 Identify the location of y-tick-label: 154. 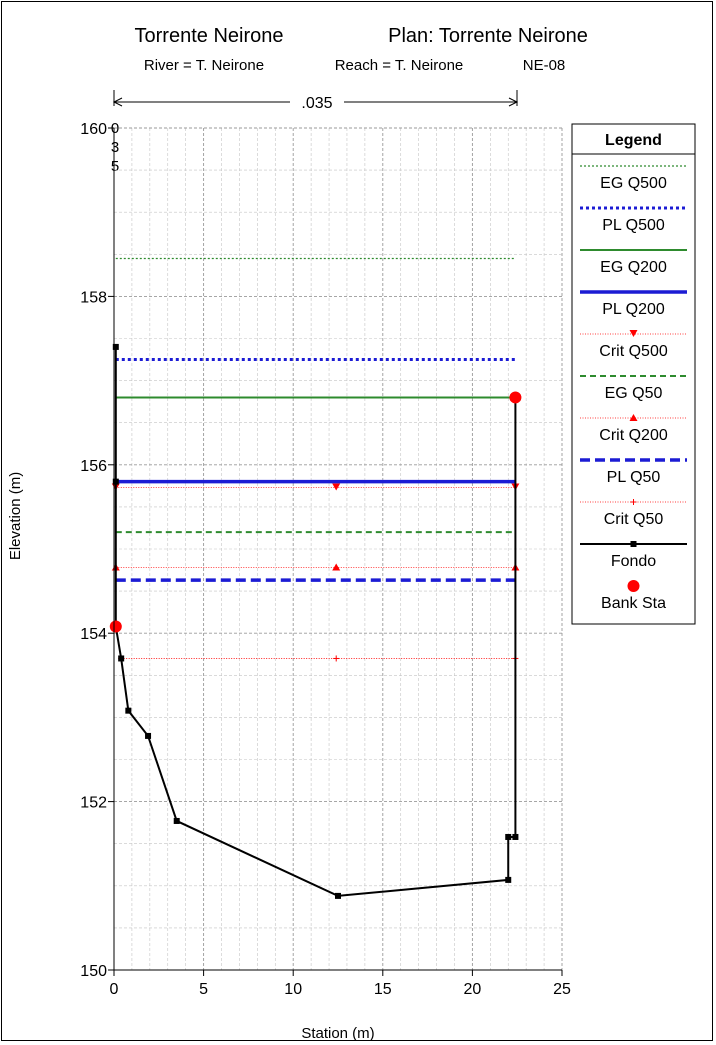
(93, 634).